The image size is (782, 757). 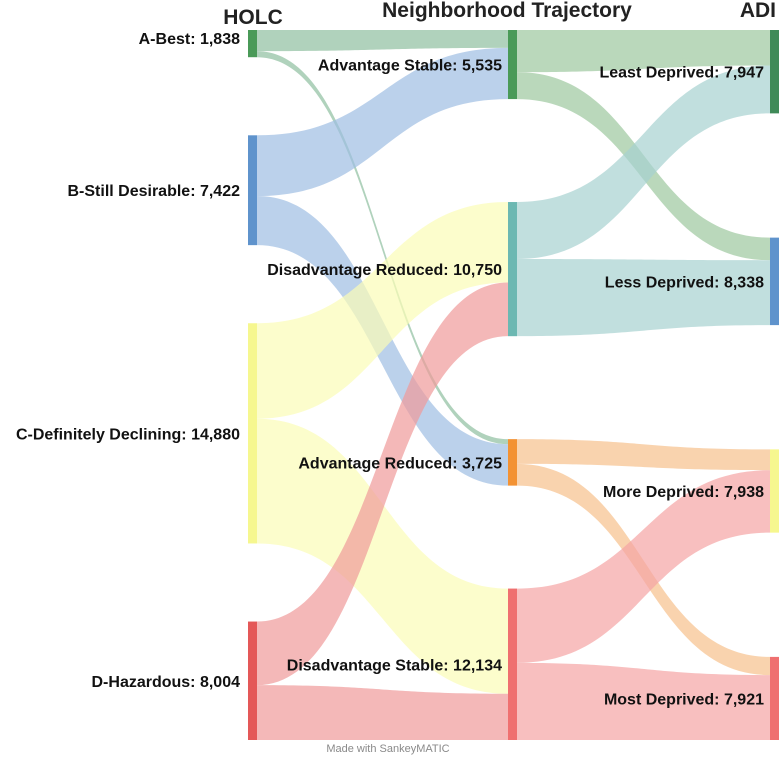 What do you see at coordinates (643, 455) in the screenshot?
I see `flow-advantage-reduced-to-more-deprived` at bounding box center [643, 455].